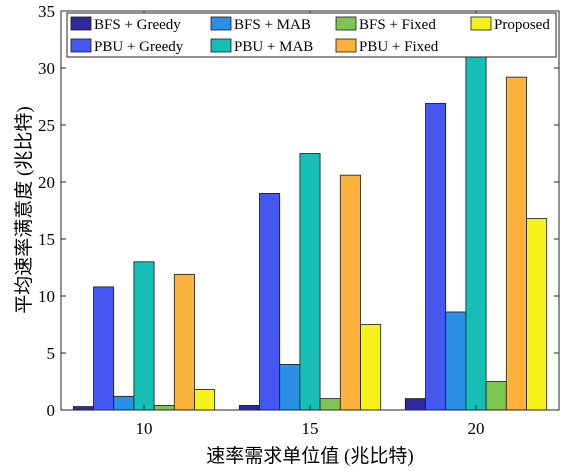 The height and width of the screenshot is (475, 568). I want to click on y-tick-label: 25, so click(46, 125).